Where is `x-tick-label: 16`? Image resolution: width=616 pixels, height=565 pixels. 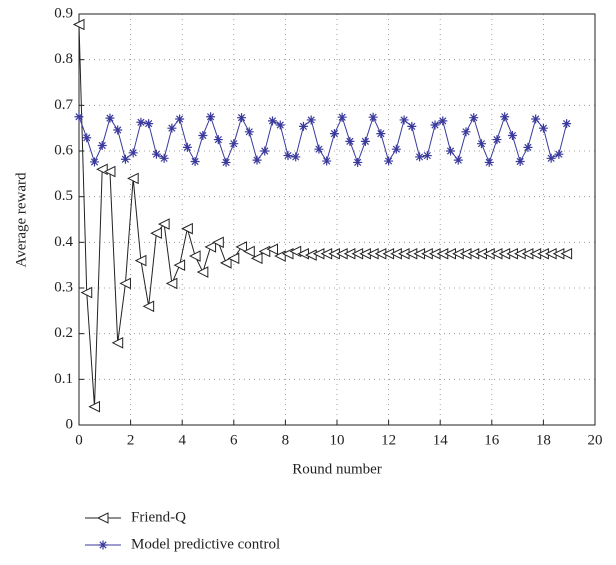
x-tick-label: 16 is located at coordinates (492, 440).